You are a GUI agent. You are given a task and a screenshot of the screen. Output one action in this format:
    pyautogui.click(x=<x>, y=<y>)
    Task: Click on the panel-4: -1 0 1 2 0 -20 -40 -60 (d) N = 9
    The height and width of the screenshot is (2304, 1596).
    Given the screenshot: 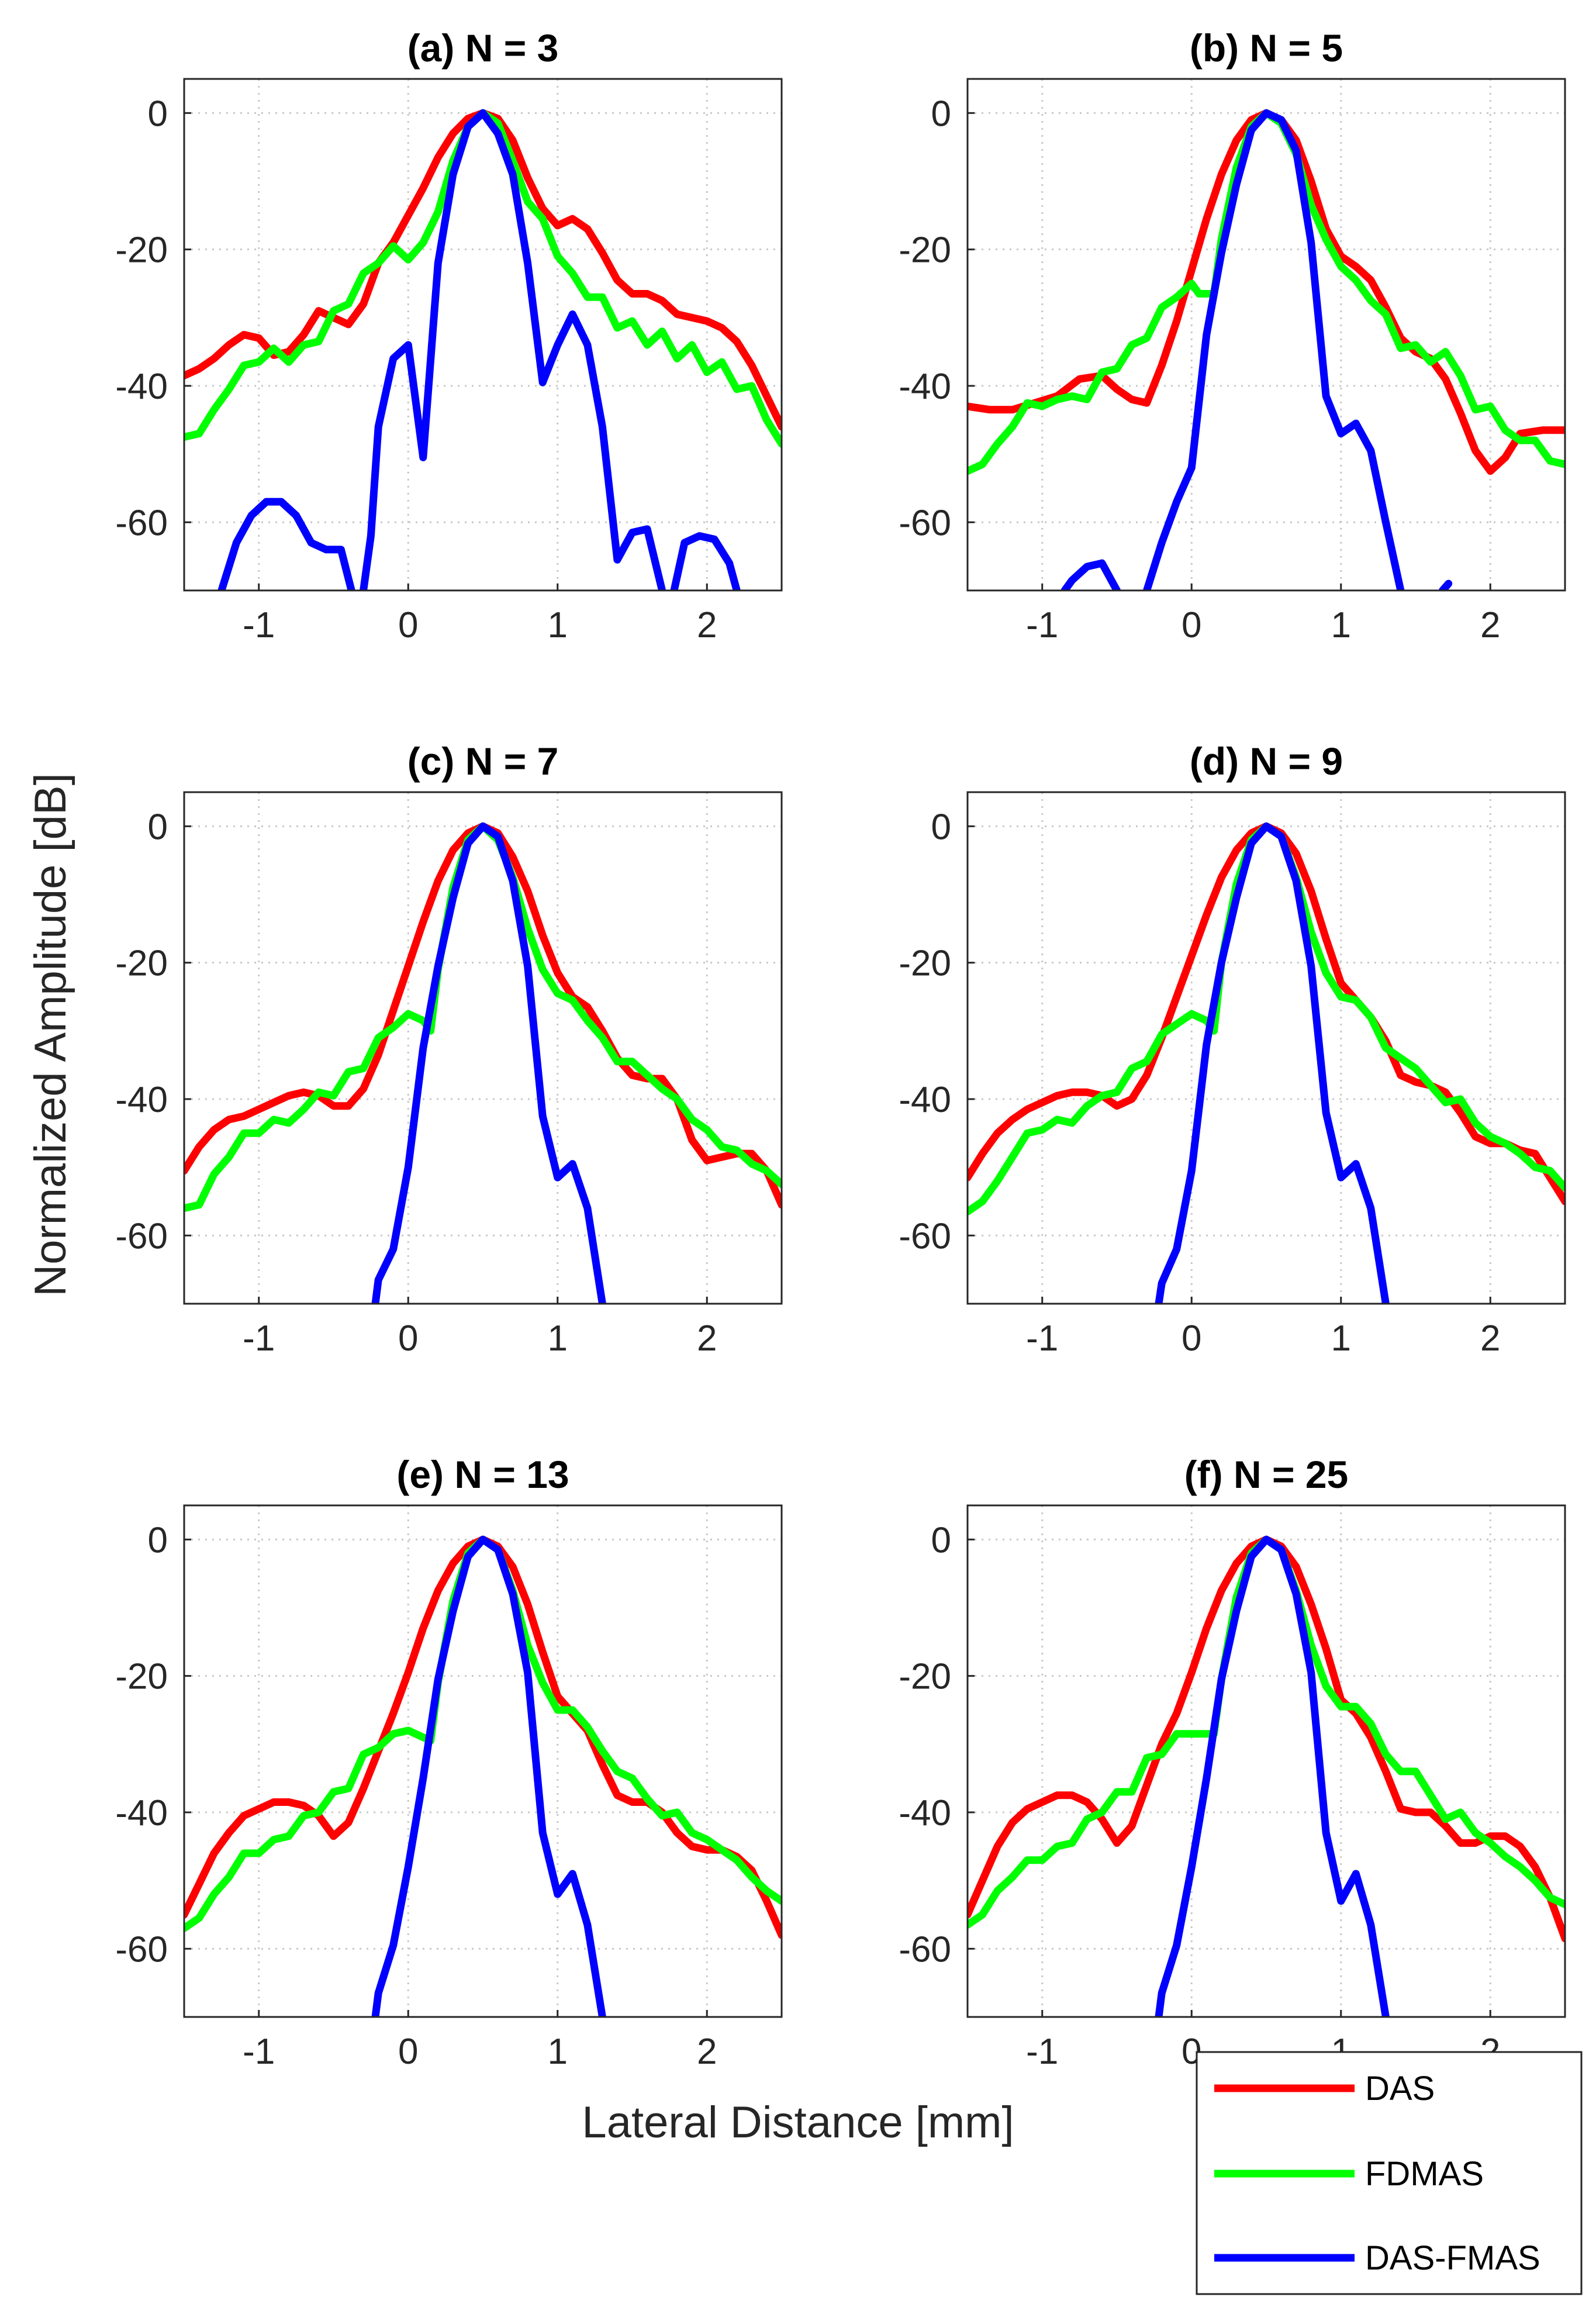 What is the action you would take?
    pyautogui.click(x=1232, y=1050)
    